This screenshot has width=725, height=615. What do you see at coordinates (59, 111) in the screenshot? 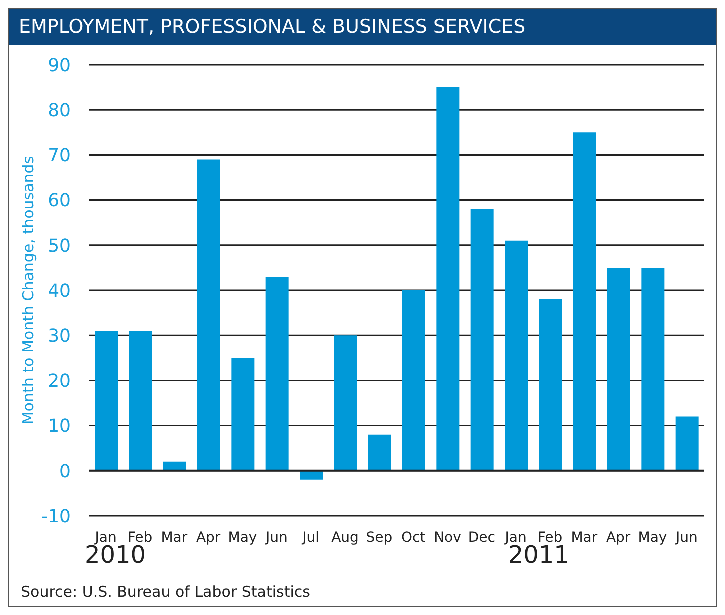
I see `y-tick-label: 80` at bounding box center [59, 111].